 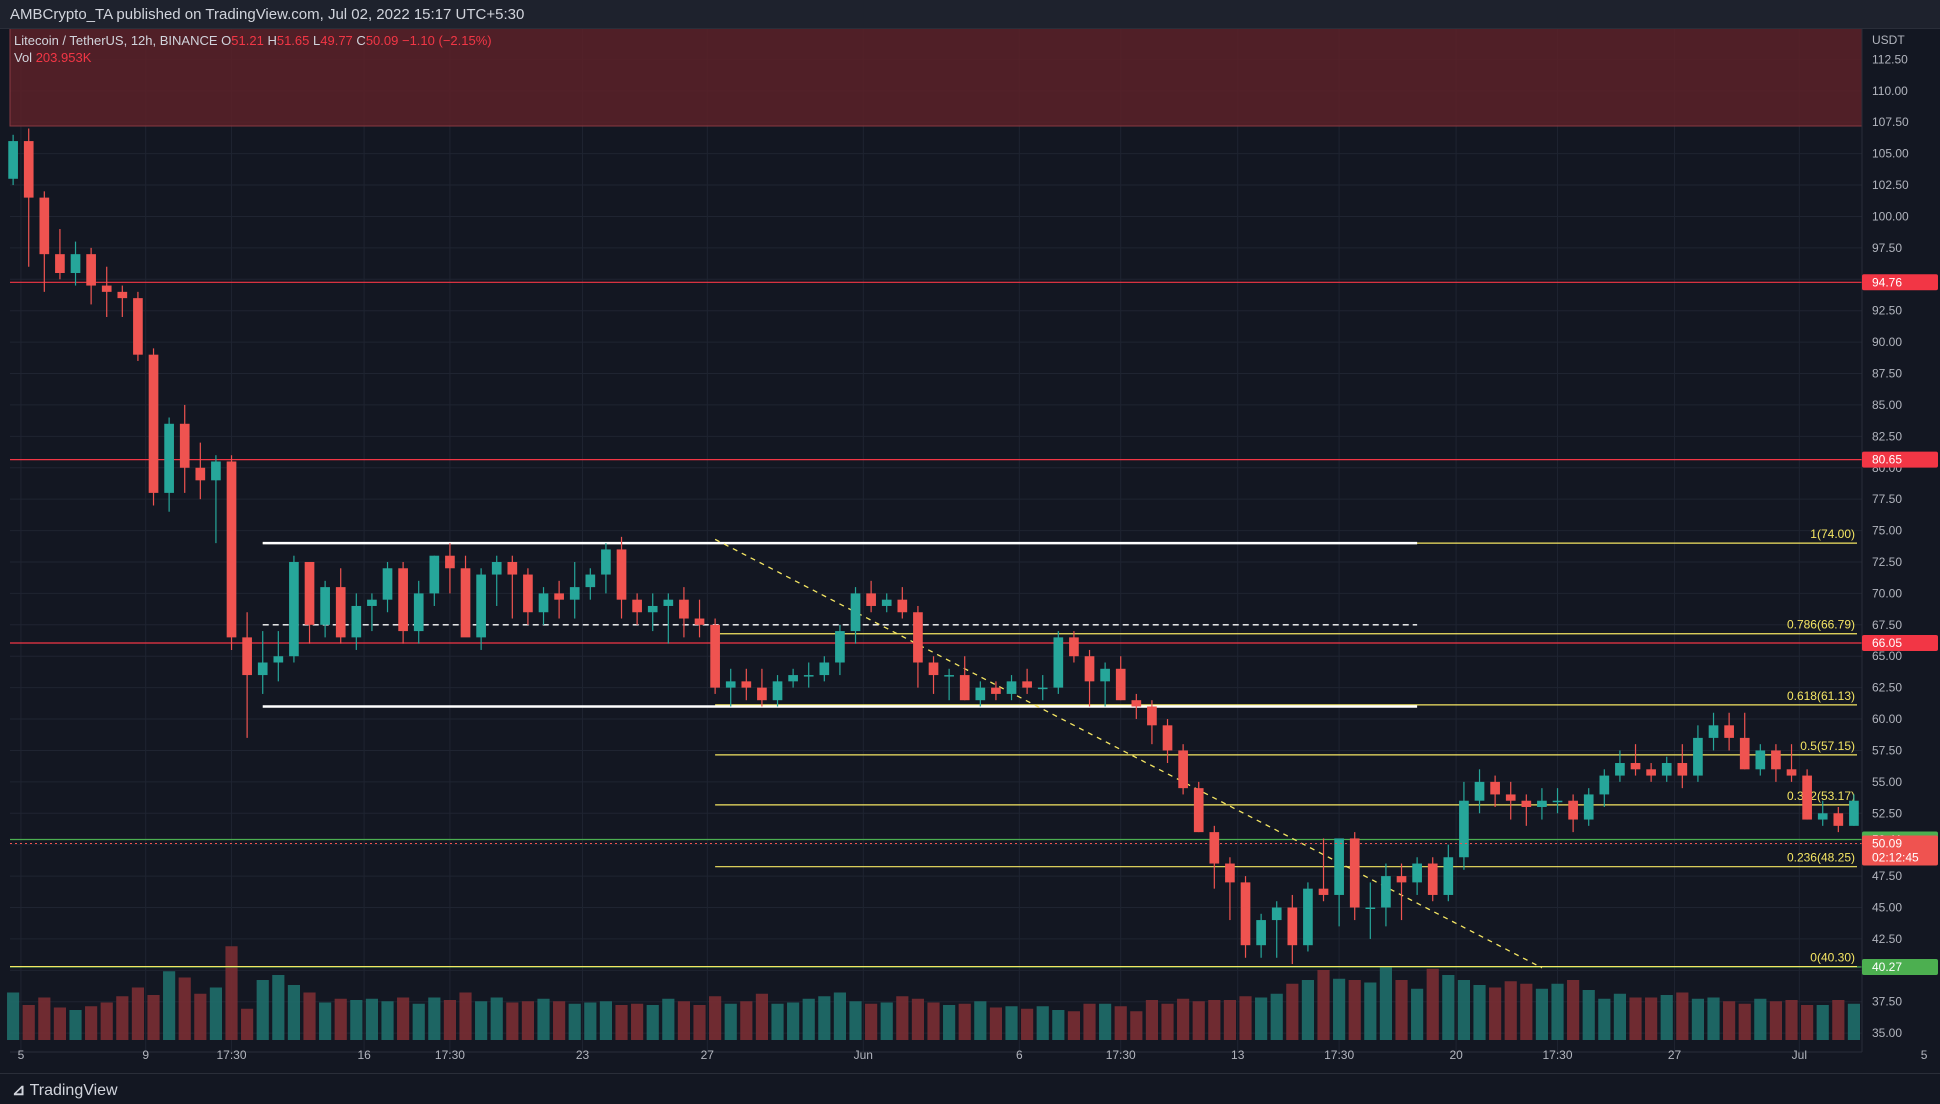 What do you see at coordinates (1799, 1055) in the screenshot?
I see `x-tick-label: Jul` at bounding box center [1799, 1055].